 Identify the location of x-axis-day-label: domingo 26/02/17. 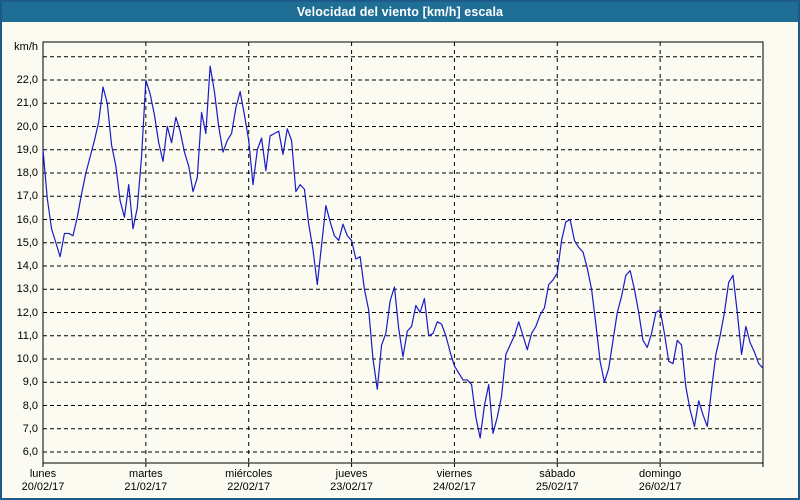
(660, 481).